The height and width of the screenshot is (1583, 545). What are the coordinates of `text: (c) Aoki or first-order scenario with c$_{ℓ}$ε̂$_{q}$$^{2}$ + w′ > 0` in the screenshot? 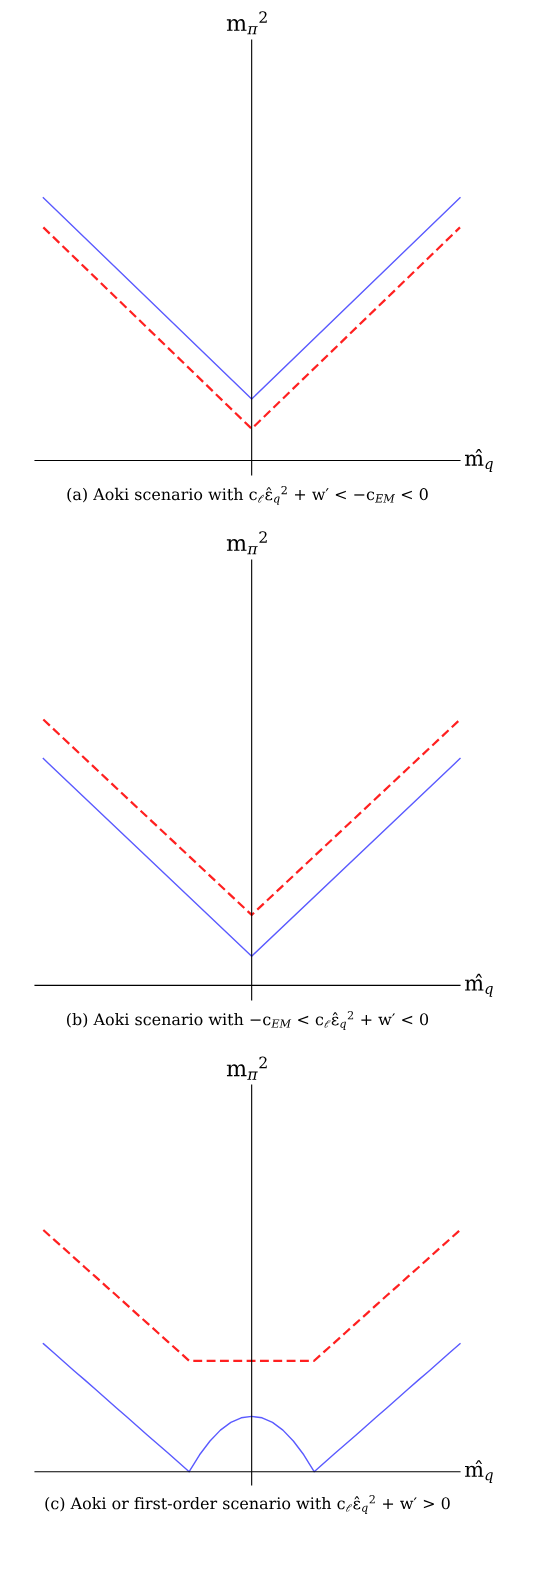 It's located at (247, 1504).